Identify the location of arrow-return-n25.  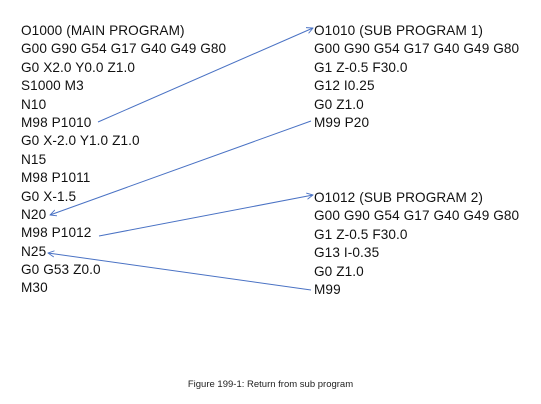
(180, 272).